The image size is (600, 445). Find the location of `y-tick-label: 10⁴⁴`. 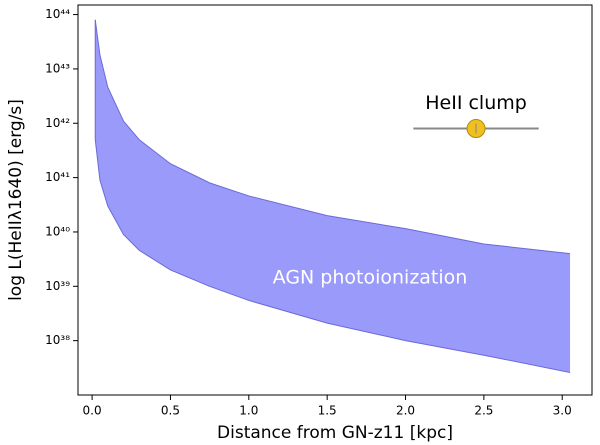

y-tick-label: 10⁴⁴ is located at coordinates (57, 14).